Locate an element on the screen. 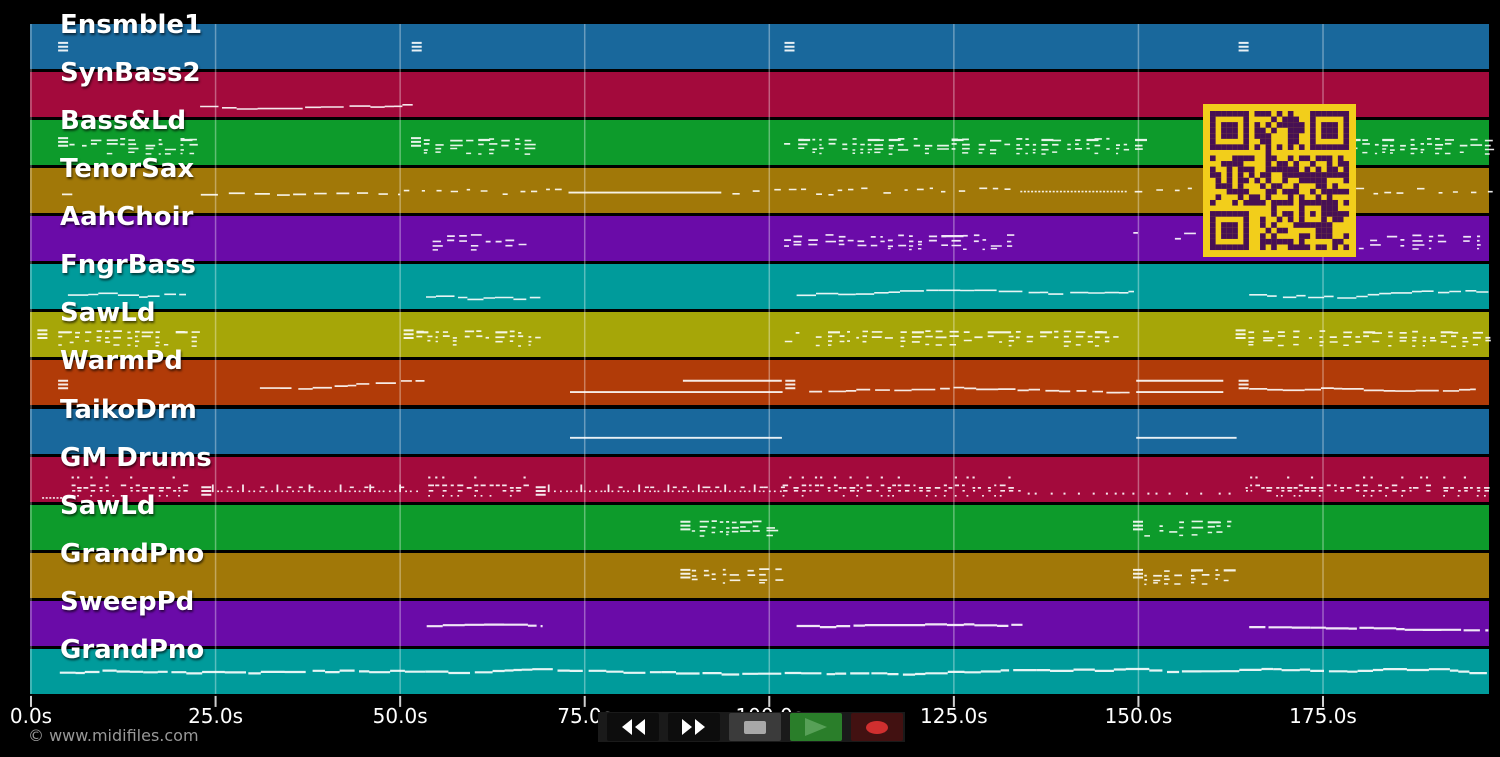 This screenshot has height=757, width=1500. track-label: Ensmble1 is located at coordinates (131, 25).